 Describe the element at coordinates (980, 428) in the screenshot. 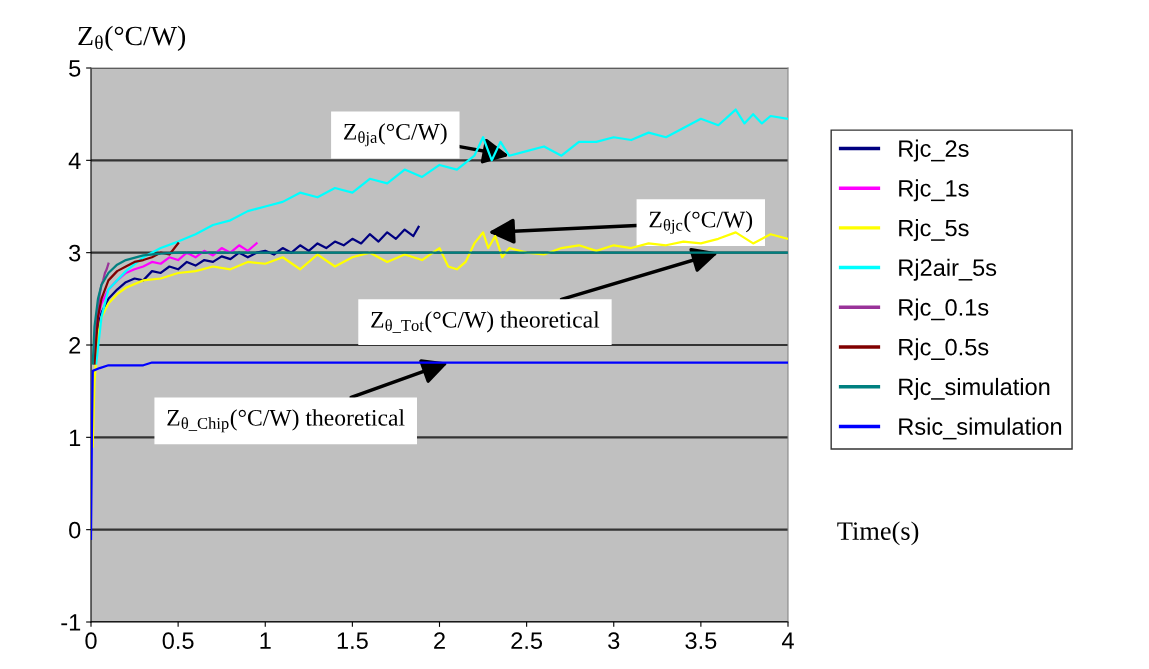

I see `legend-label: Rsic_simulation` at that location.